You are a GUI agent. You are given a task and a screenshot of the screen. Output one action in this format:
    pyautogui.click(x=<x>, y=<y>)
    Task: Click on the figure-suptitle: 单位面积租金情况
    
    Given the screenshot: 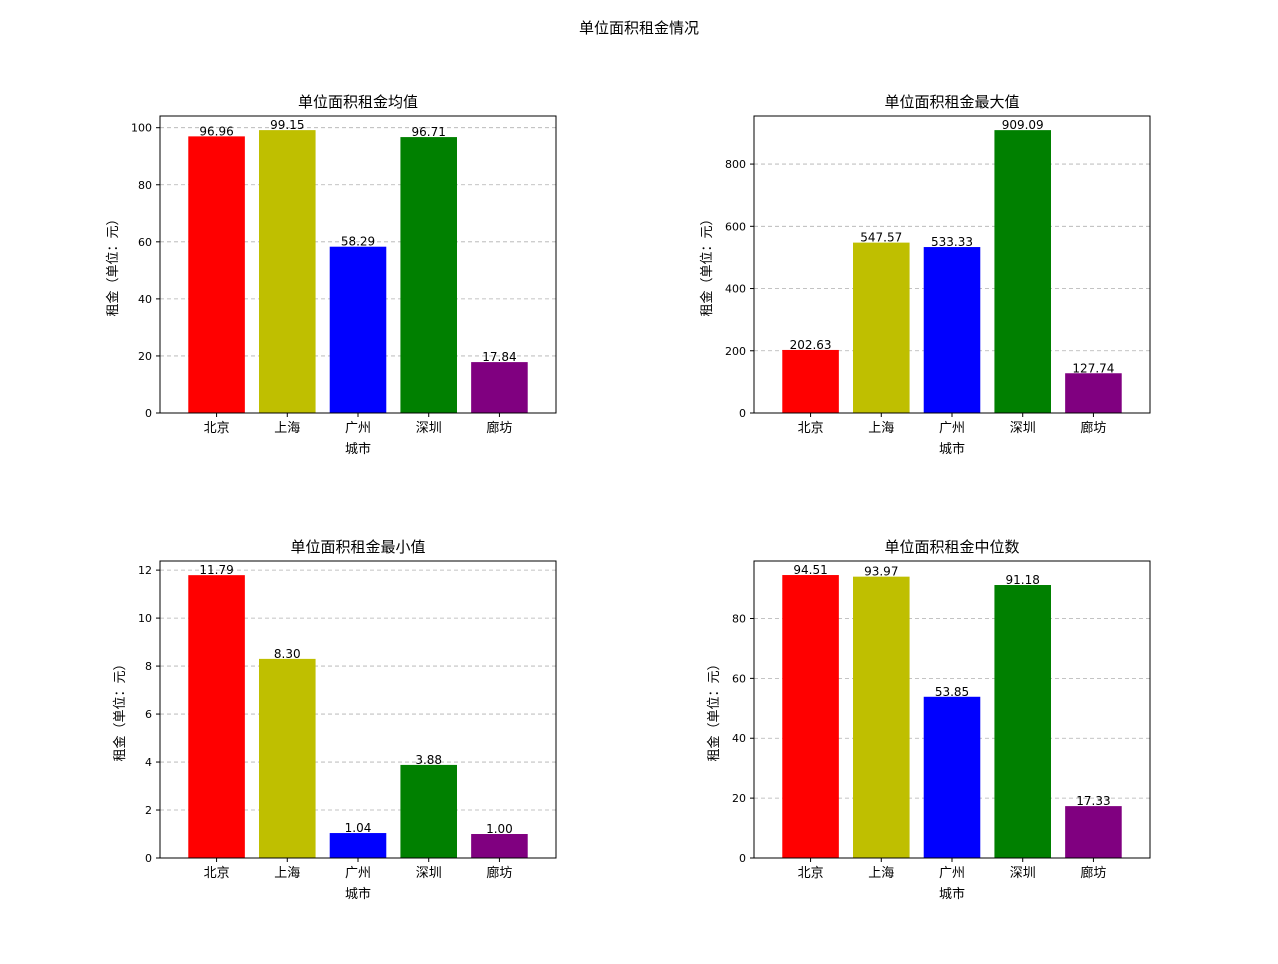 What is the action you would take?
    pyautogui.click(x=639, y=28)
    